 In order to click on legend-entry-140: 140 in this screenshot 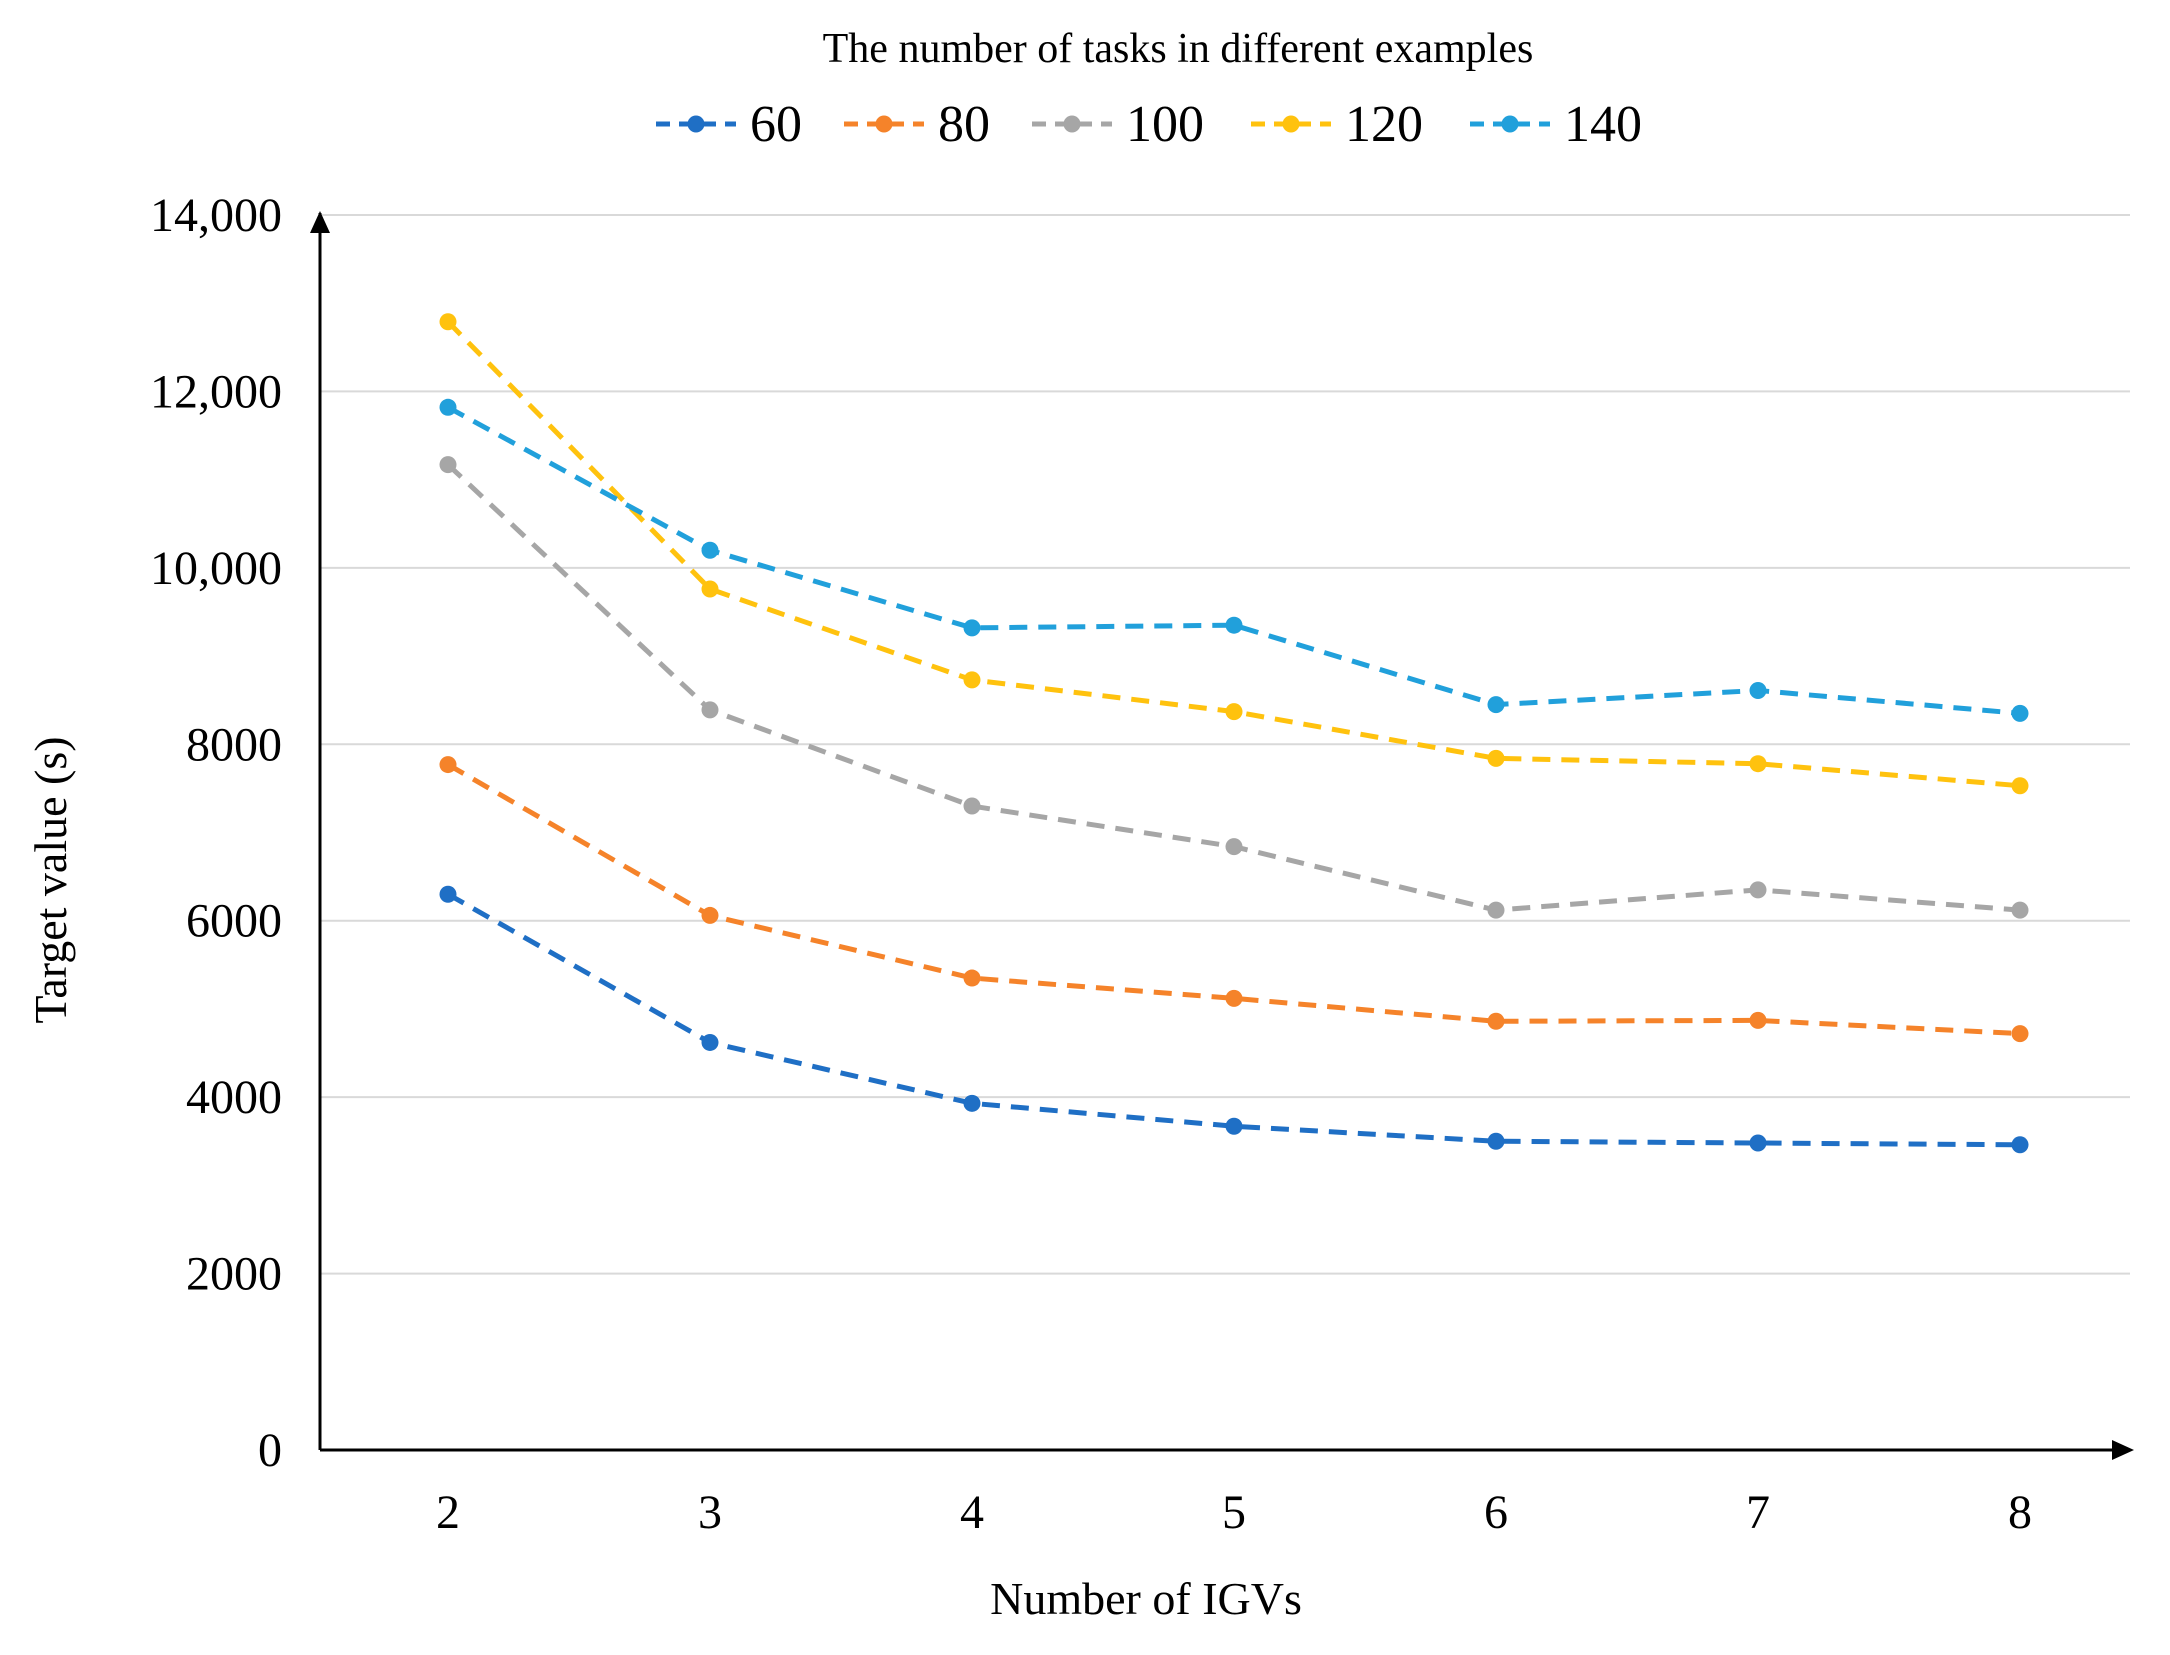, I will do `click(1556, 124)`.